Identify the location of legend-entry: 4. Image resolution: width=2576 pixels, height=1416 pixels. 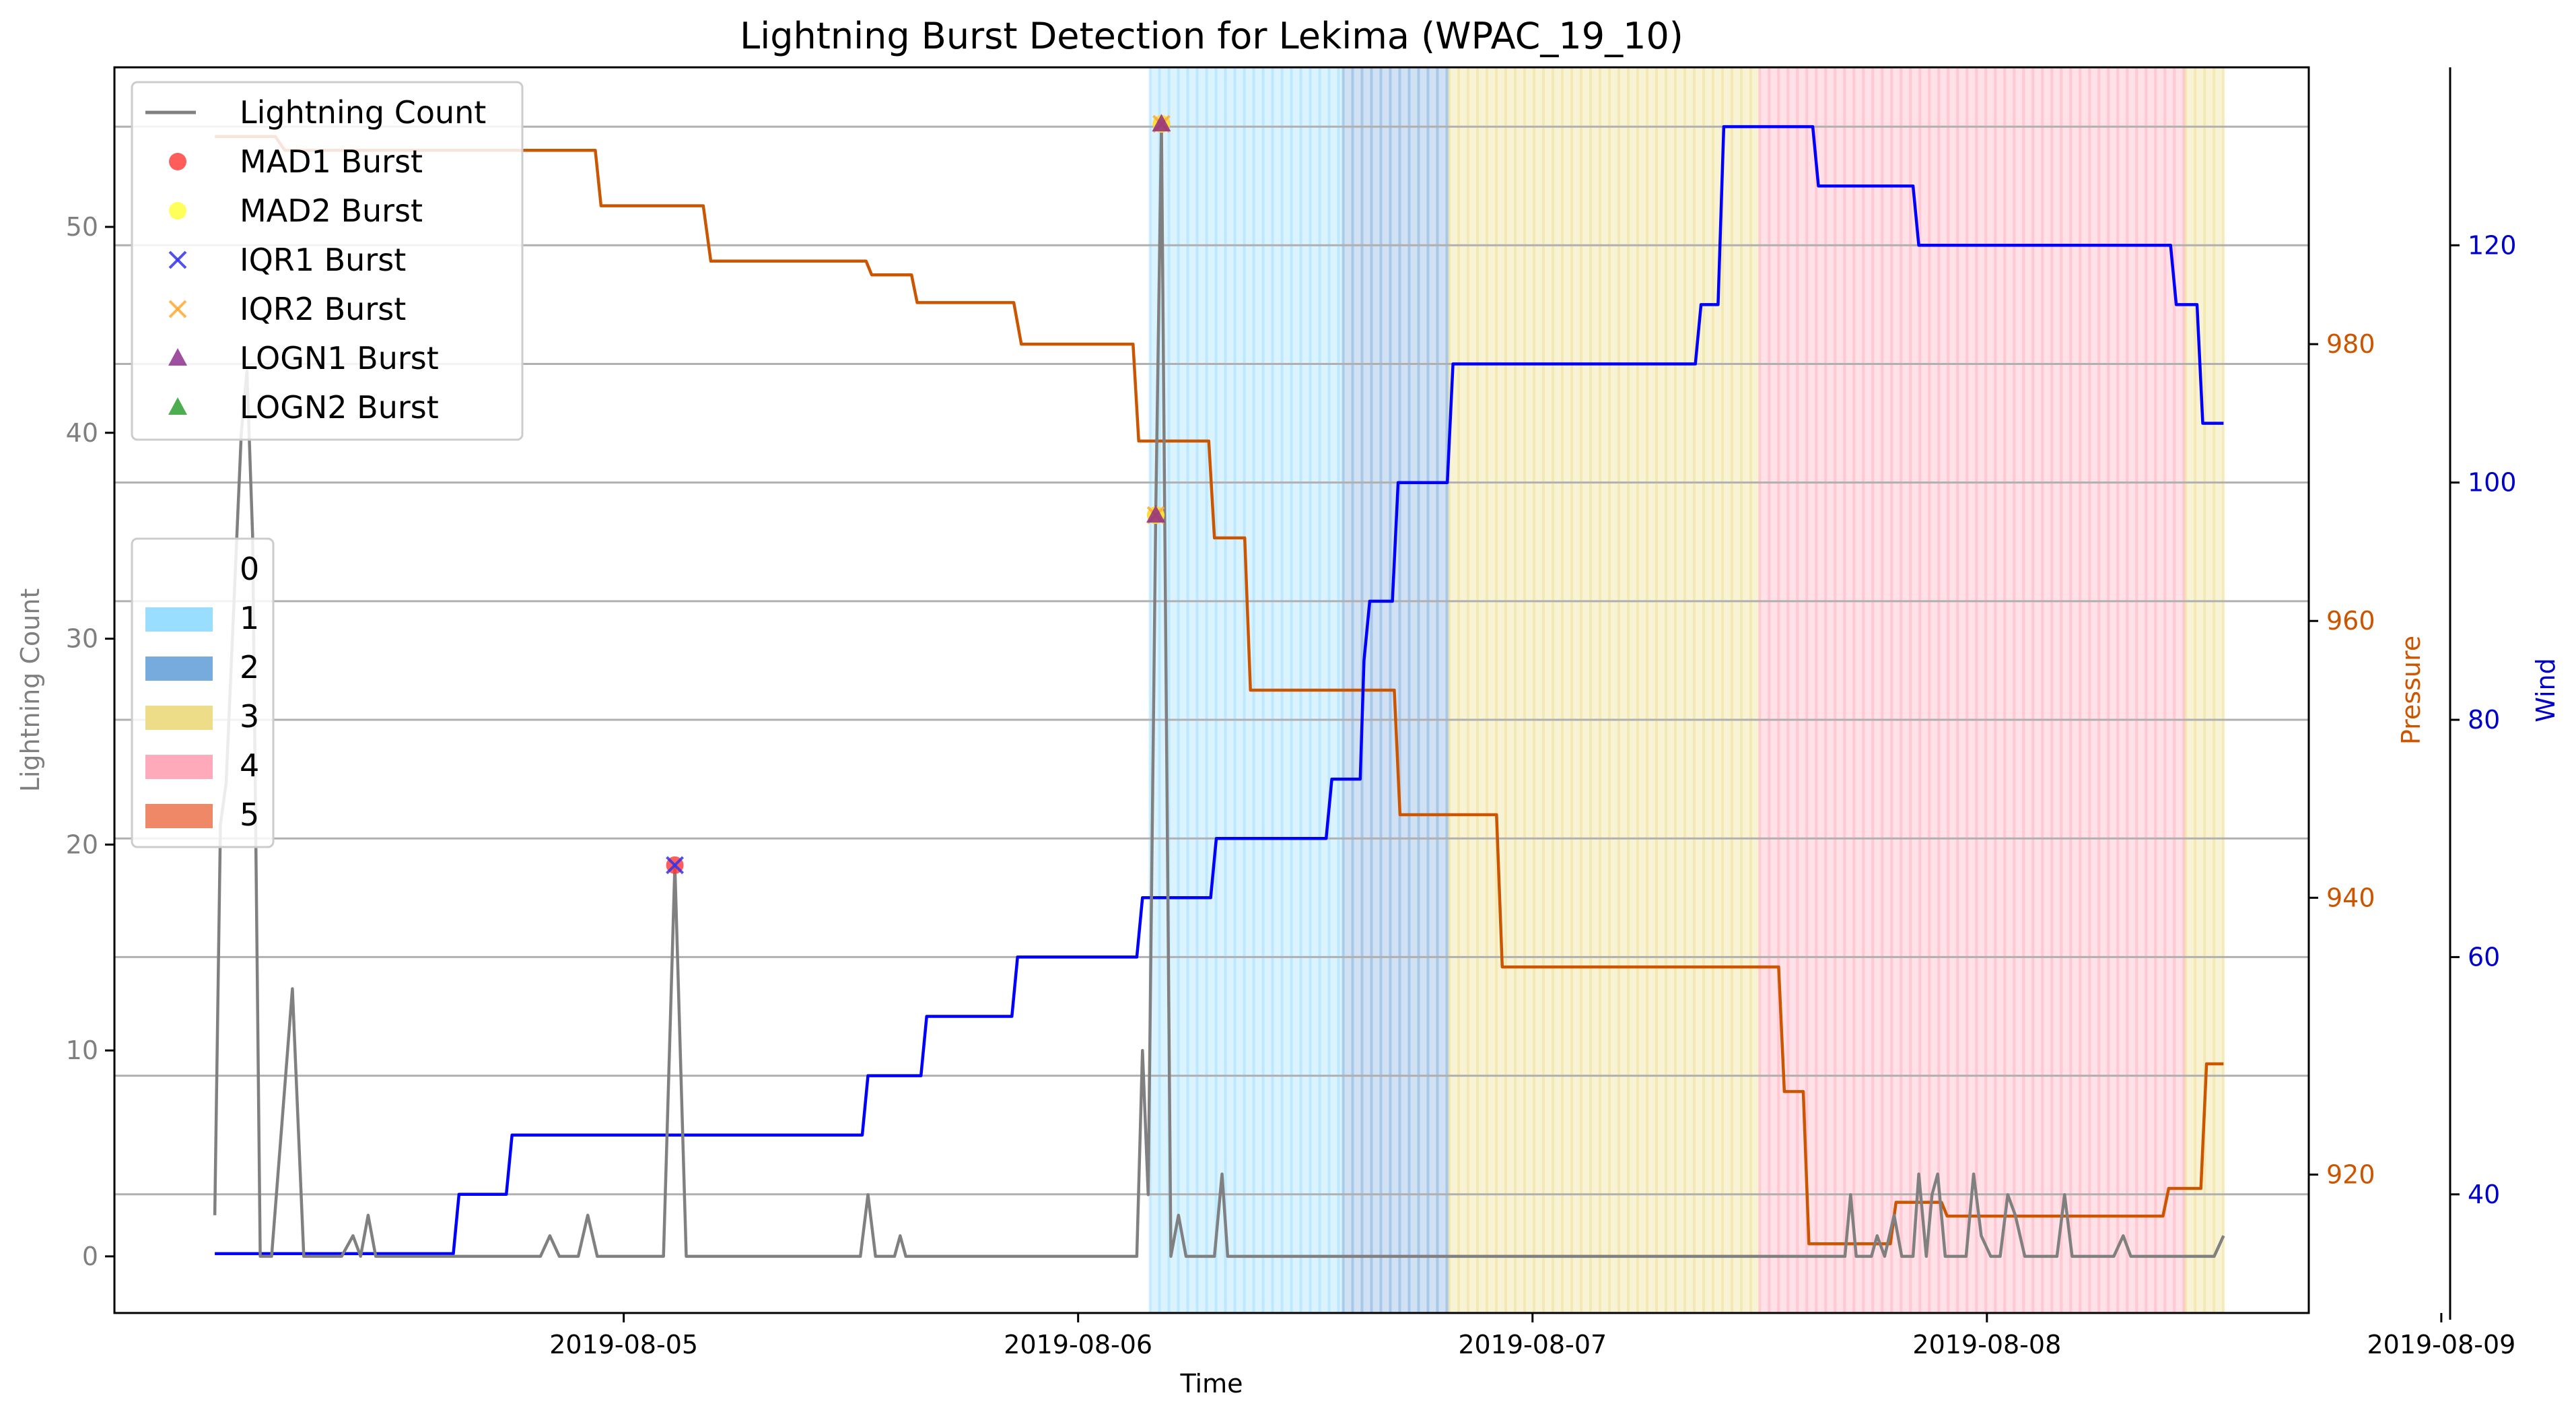
(202, 765).